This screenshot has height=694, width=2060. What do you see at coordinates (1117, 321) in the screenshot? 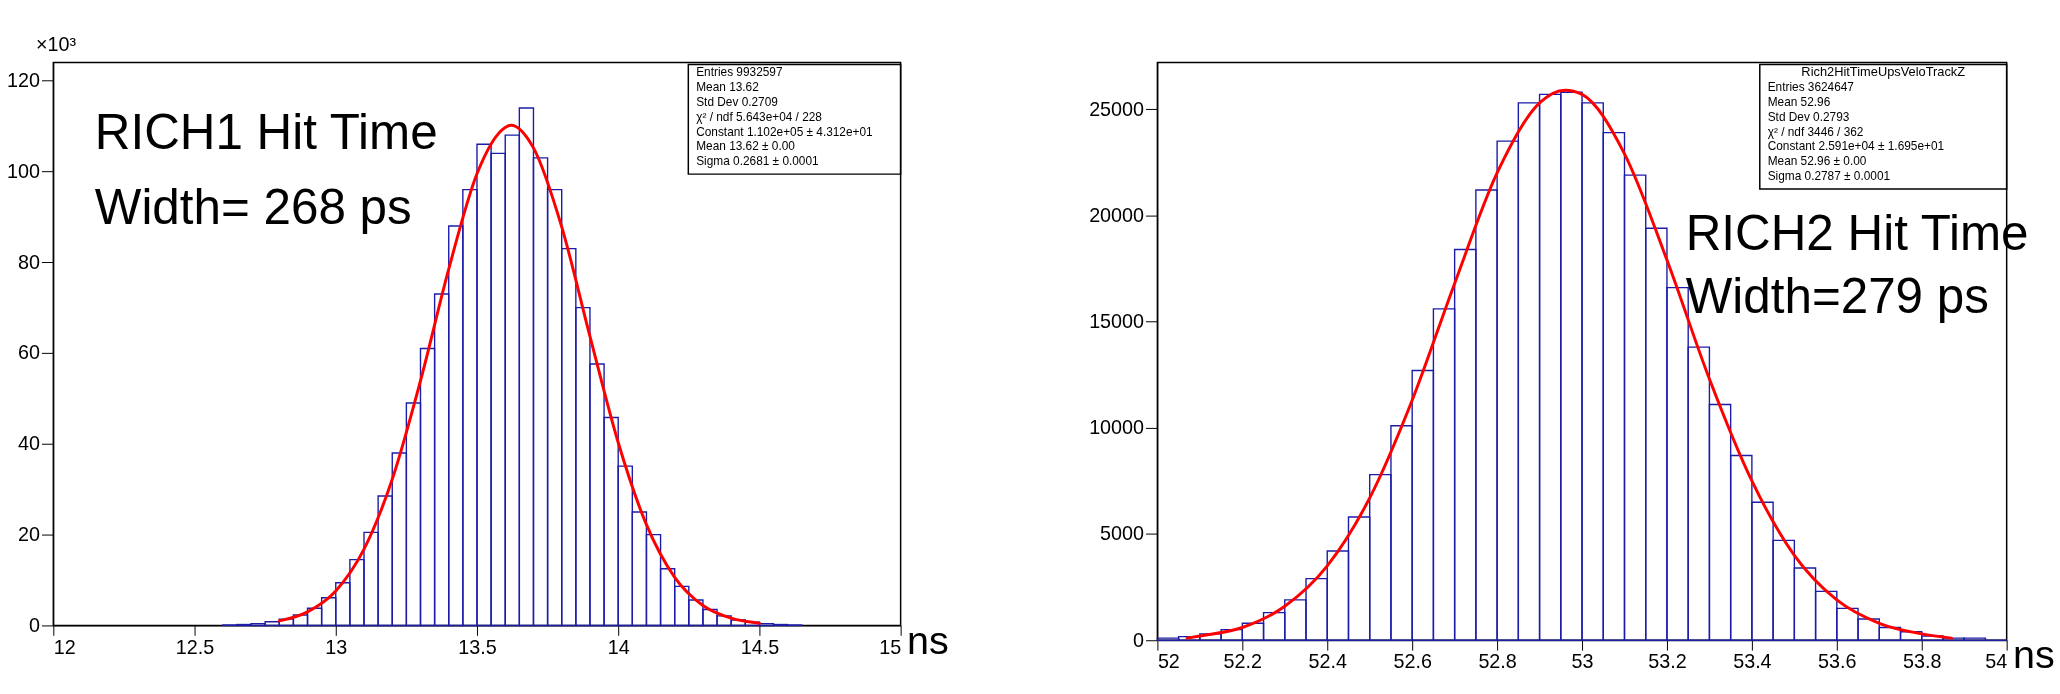
I see `y-tick-label: 15000` at bounding box center [1117, 321].